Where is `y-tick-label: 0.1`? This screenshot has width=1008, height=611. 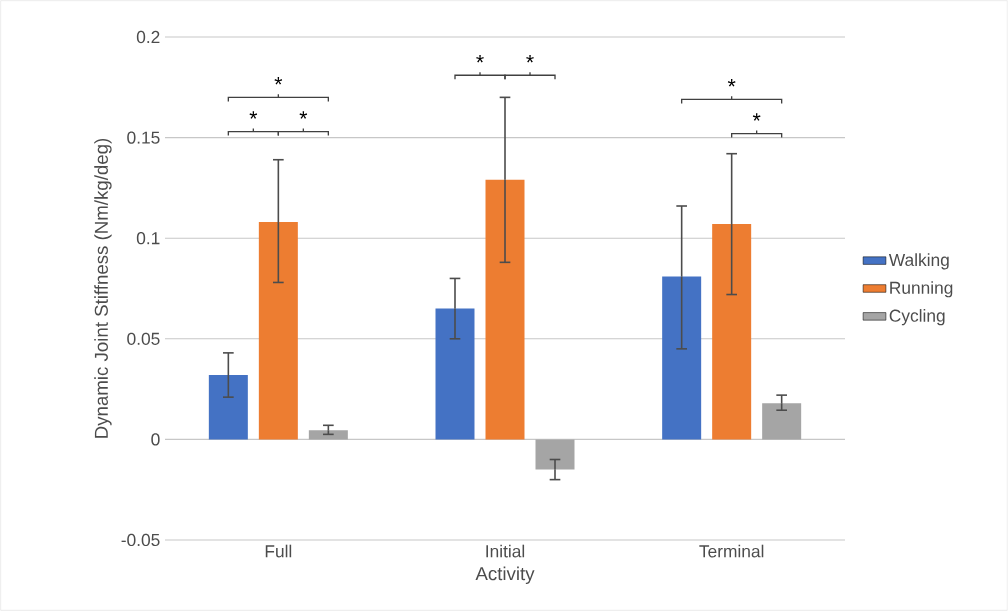
y-tick-label: 0.1 is located at coordinates (148, 238).